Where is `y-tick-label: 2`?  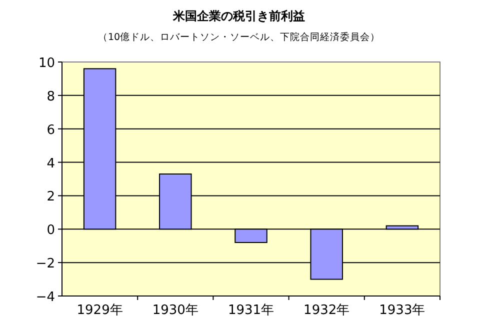 y-tick-label: 2 is located at coordinates (50, 197).